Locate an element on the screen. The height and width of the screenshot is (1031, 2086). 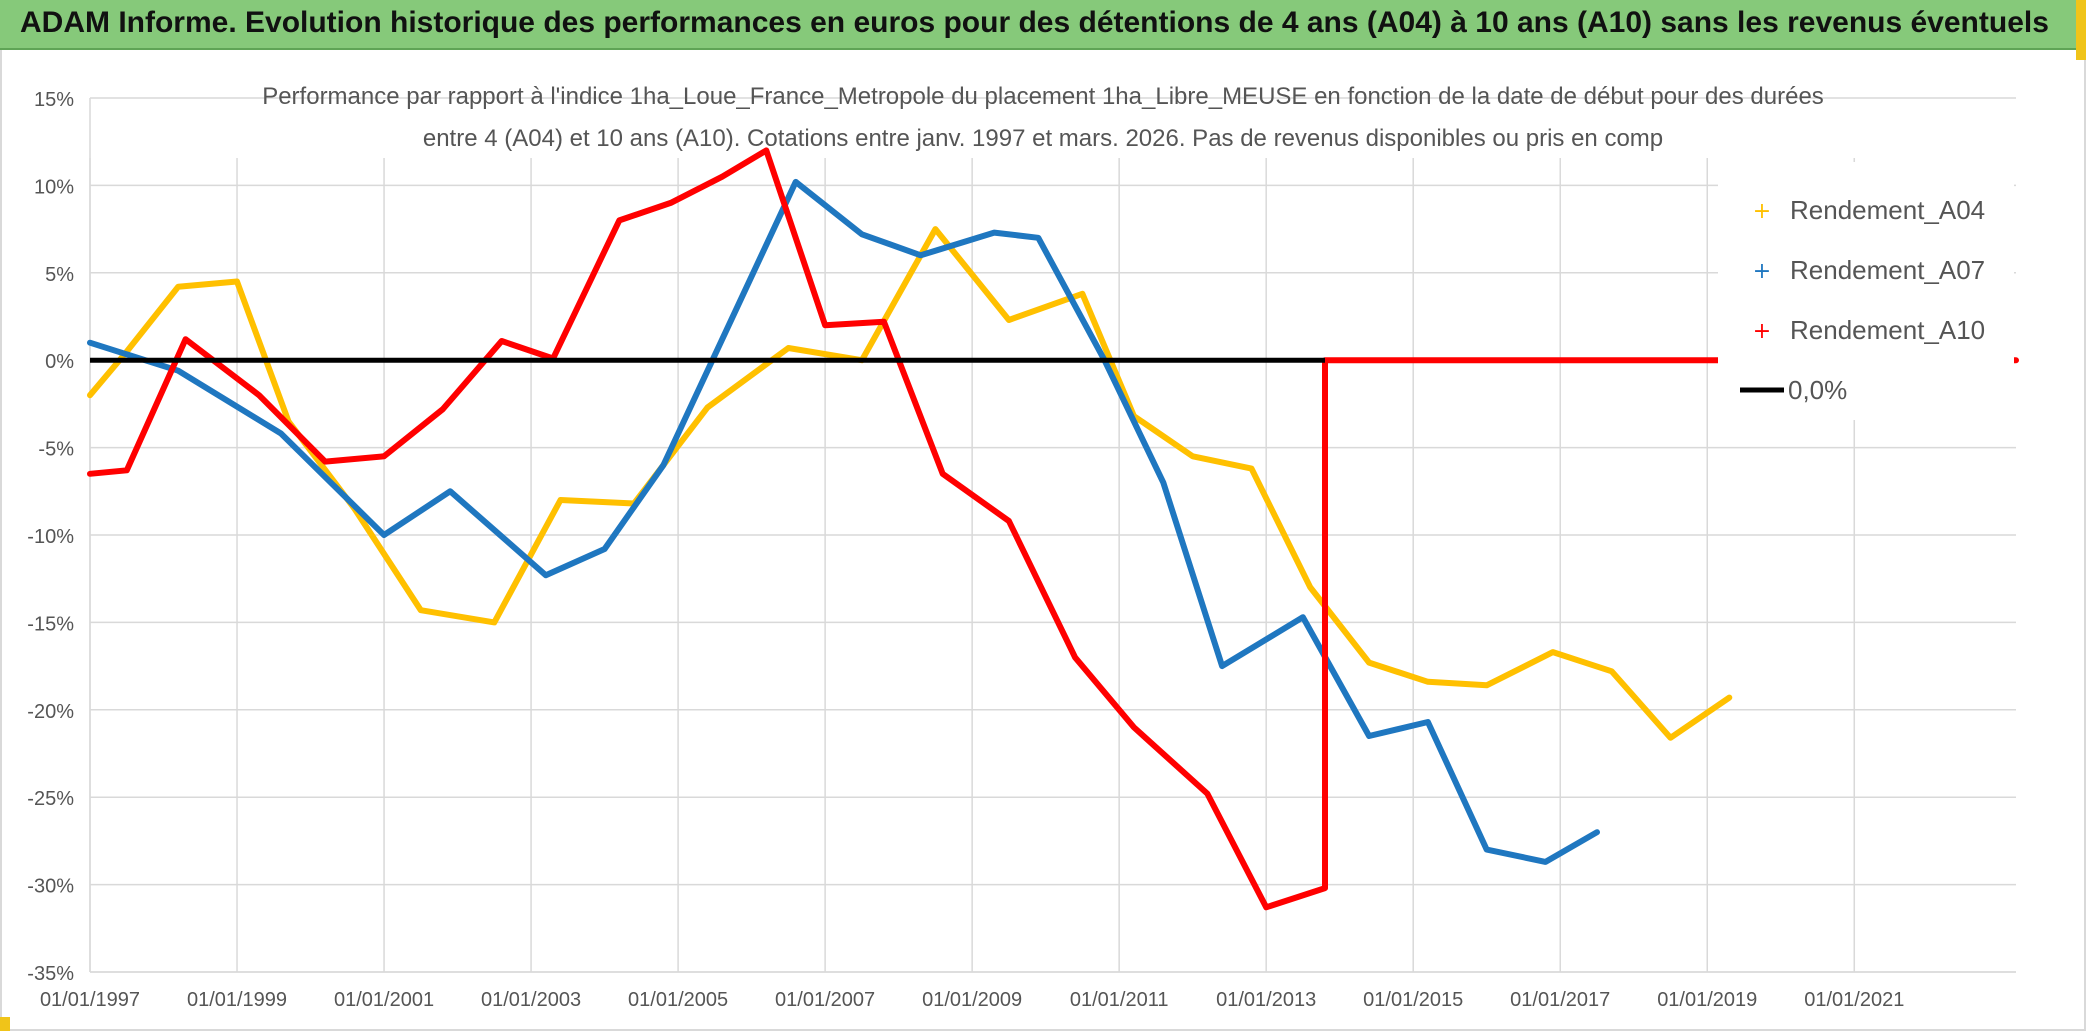
y-tick-label: -35% is located at coordinates (50, 974).